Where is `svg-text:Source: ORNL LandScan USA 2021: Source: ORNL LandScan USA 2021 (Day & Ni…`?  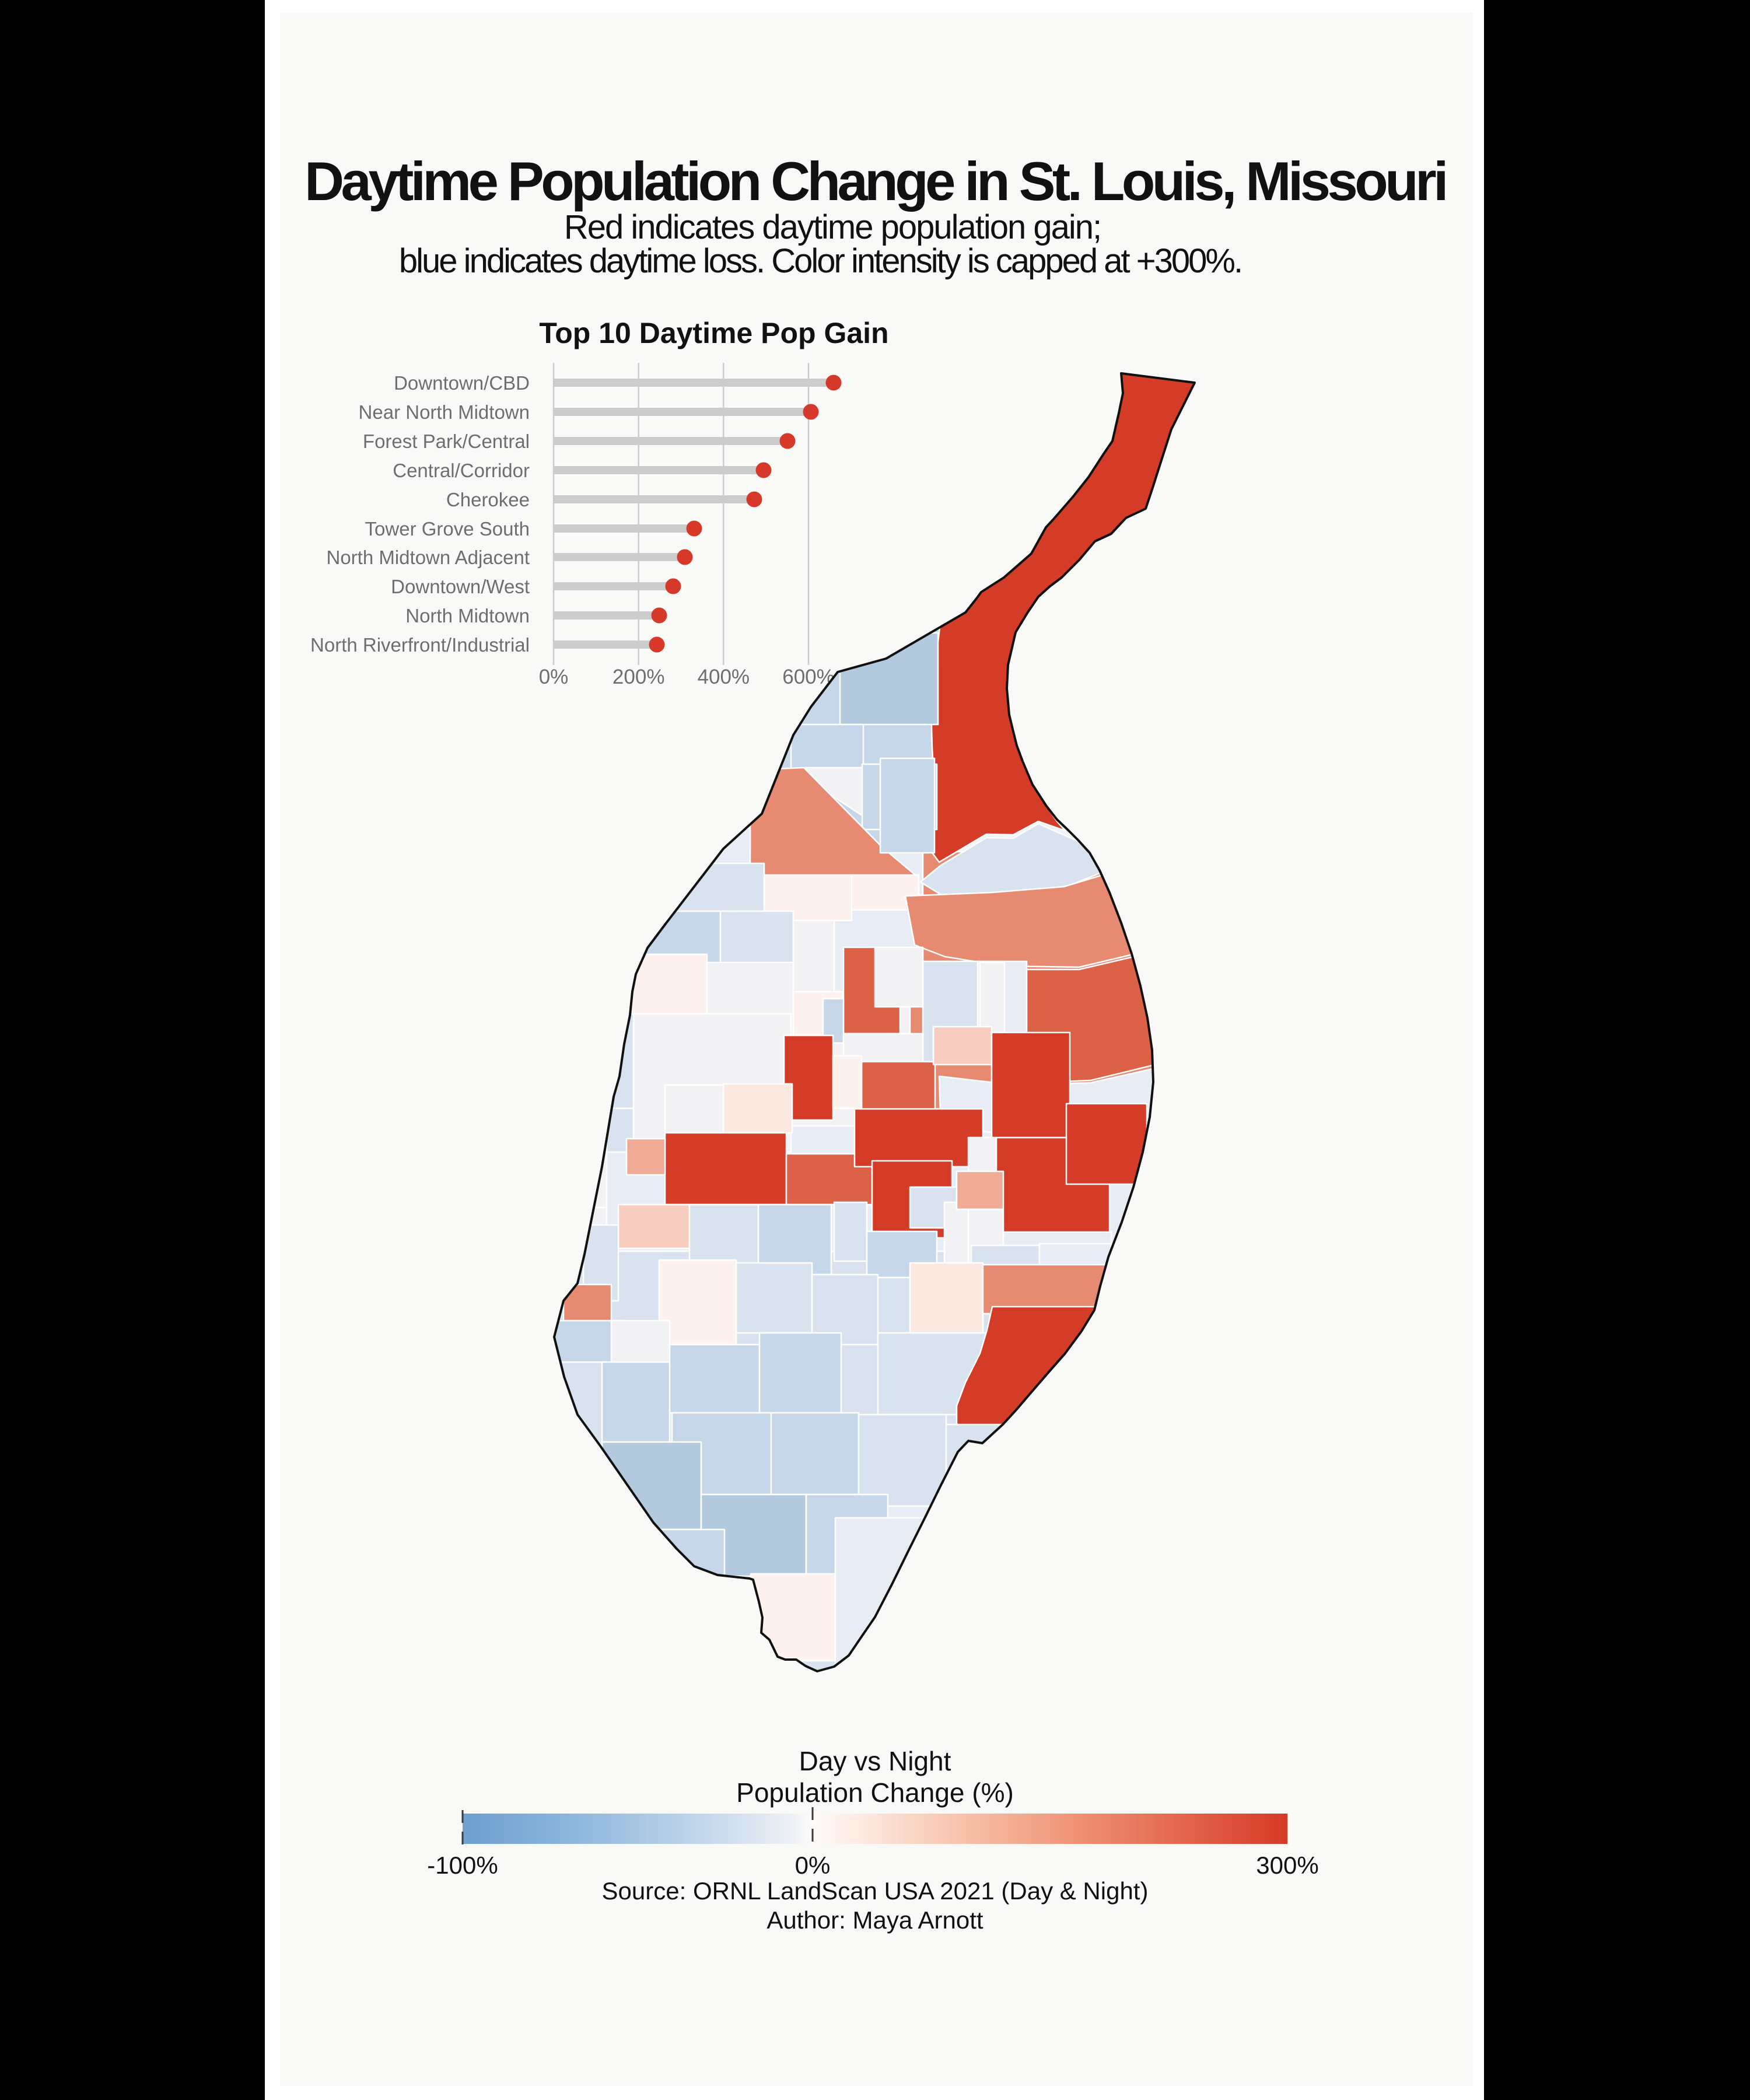
svg-text:Source: ORNL LandScan USA 2021: Source: ORNL LandScan USA 2021 (Day & Ni… is located at coordinates (875, 1891).